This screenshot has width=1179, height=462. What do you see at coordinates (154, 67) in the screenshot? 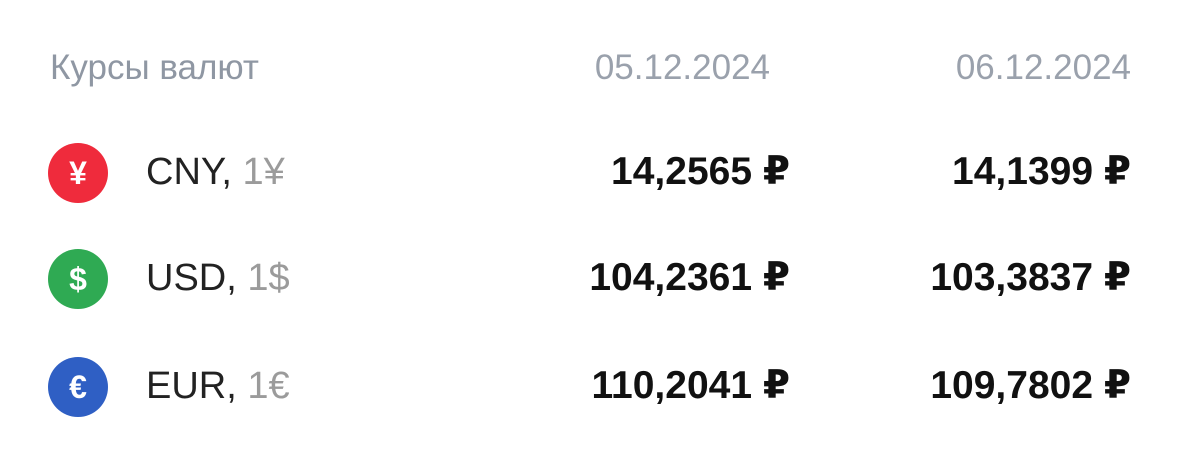
I see `page-title: Курсы валют` at bounding box center [154, 67].